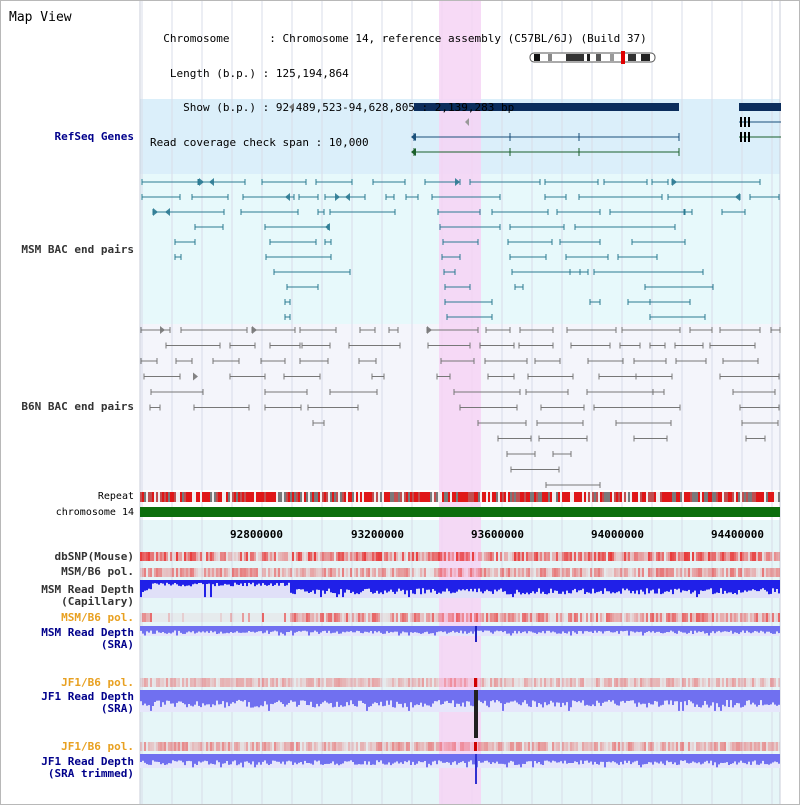 The height and width of the screenshot is (805, 800). What do you see at coordinates (97, 617) in the screenshot?
I see `msm-b6-pol-label-2: MSM/B6 pol.` at bounding box center [97, 617].